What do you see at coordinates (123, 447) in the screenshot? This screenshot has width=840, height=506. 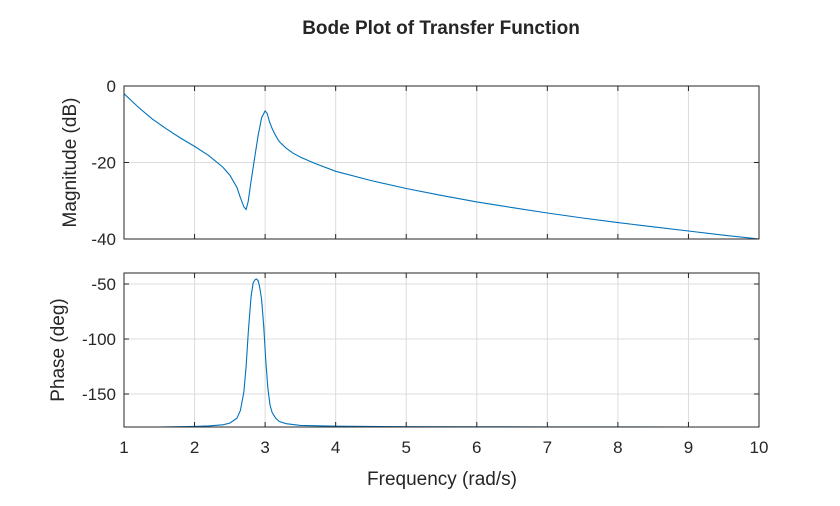 I see `xtick-label: 1` at bounding box center [123, 447].